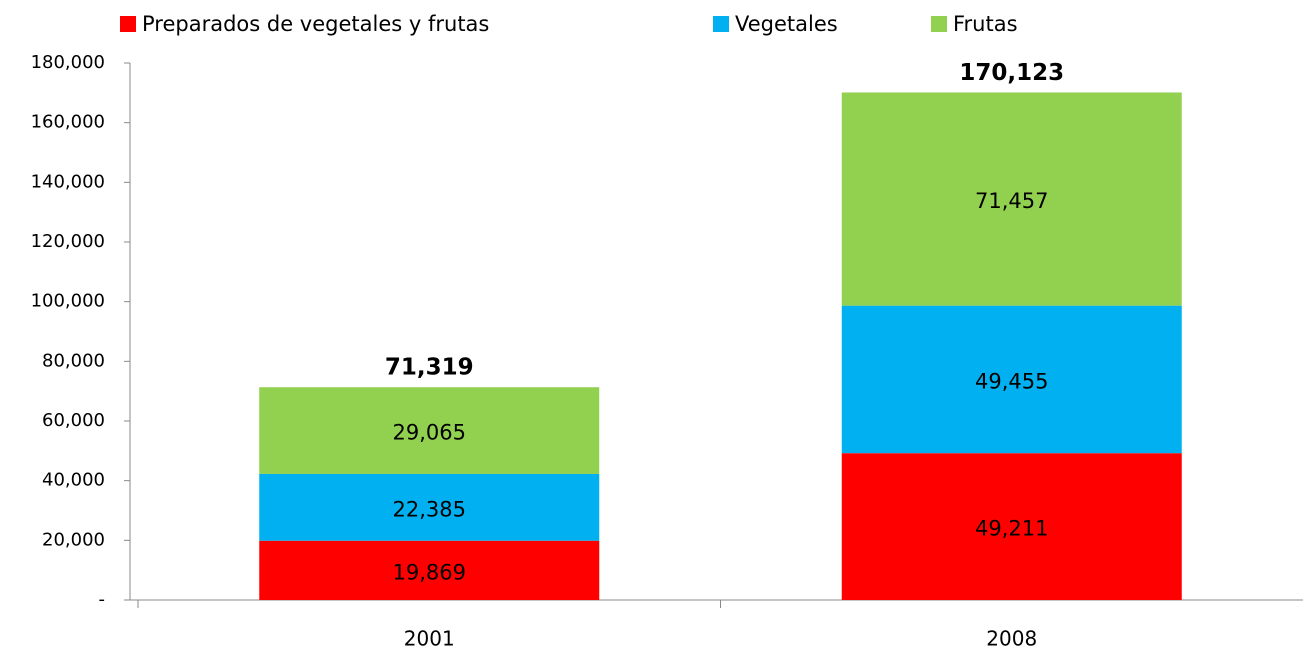 This screenshot has width=1303, height=654. What do you see at coordinates (429, 368) in the screenshot?
I see `total-label: 71,319` at bounding box center [429, 368].